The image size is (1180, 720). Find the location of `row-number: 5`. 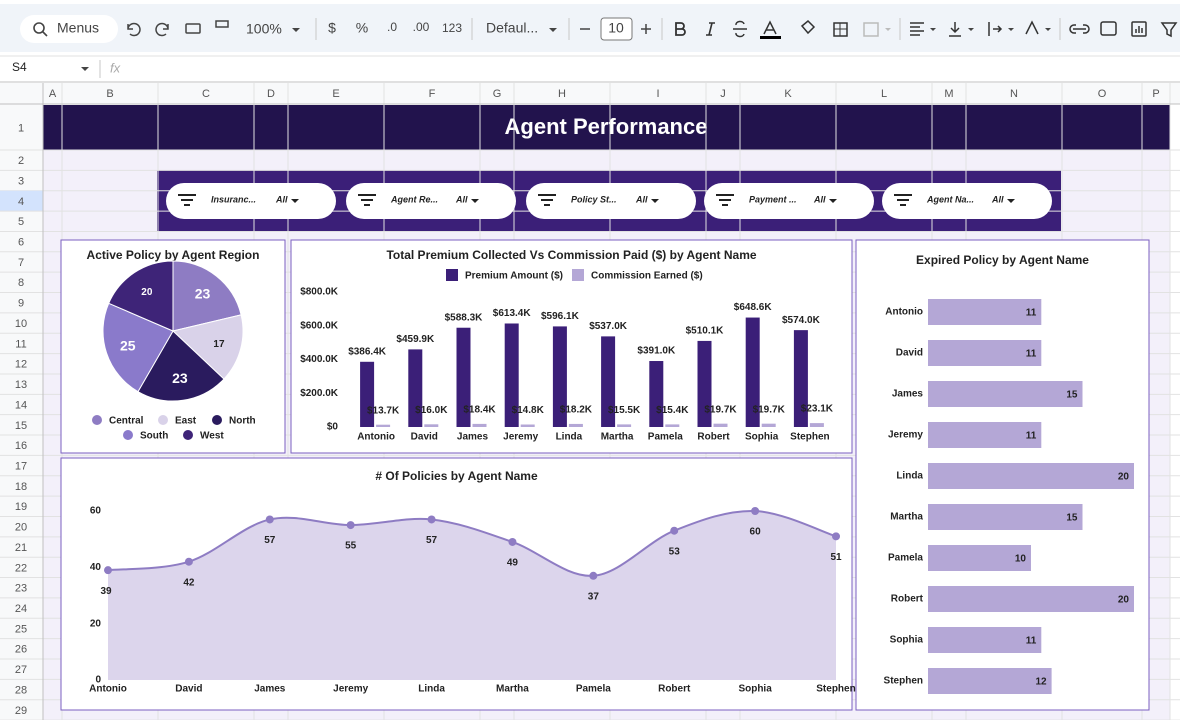

row-number: 5 is located at coordinates (21, 222).